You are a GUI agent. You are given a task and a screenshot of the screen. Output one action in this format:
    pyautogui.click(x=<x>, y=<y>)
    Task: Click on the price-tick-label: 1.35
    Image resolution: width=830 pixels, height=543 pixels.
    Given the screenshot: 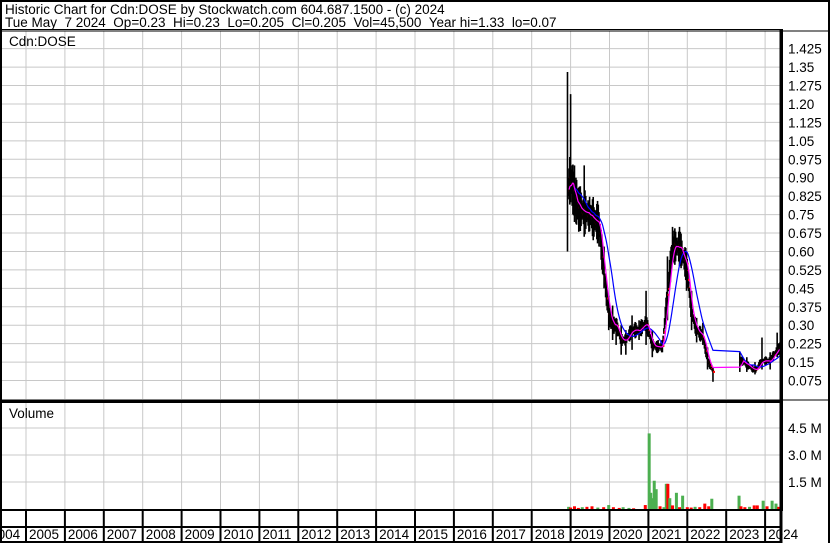 What is the action you would take?
    pyautogui.click(x=801, y=67)
    